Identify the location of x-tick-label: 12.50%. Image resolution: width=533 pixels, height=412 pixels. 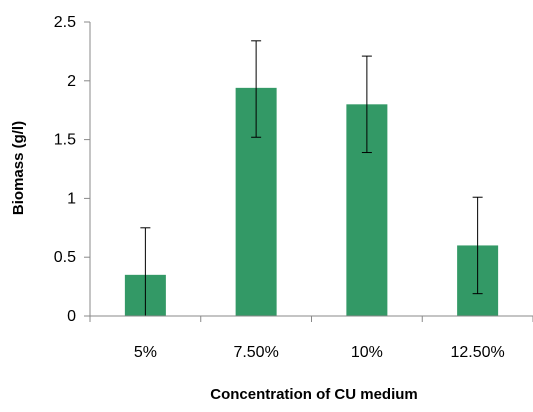
(477, 352).